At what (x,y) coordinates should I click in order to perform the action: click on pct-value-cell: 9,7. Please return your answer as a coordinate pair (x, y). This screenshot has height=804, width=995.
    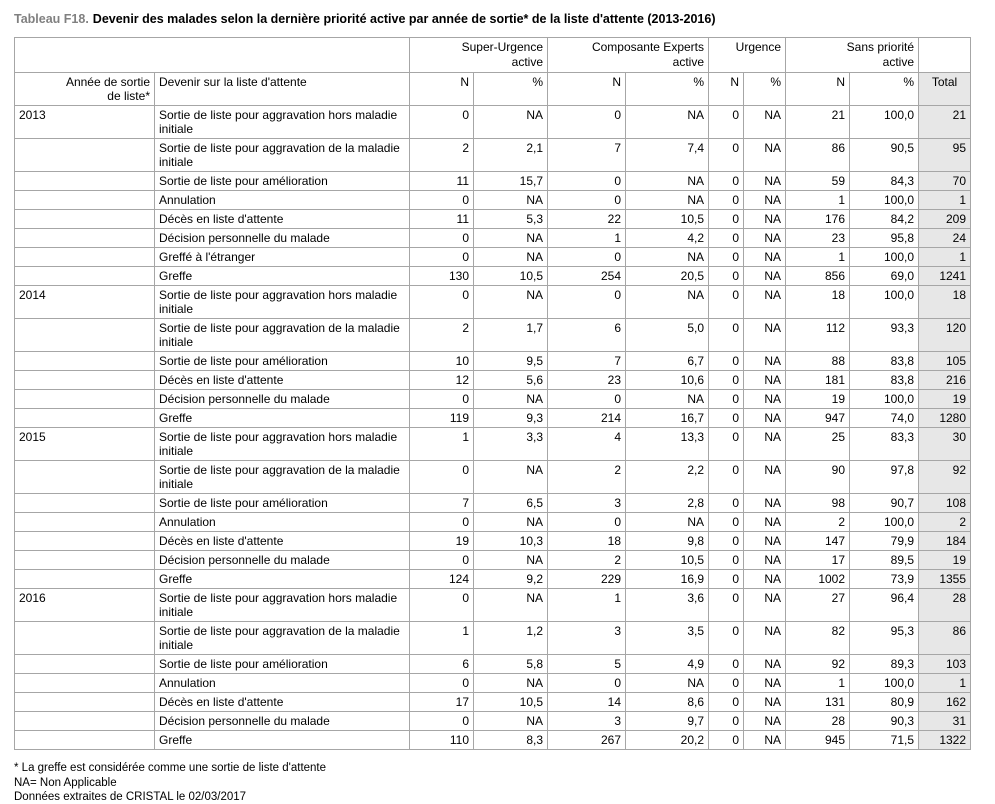
    Looking at the image, I should click on (667, 721).